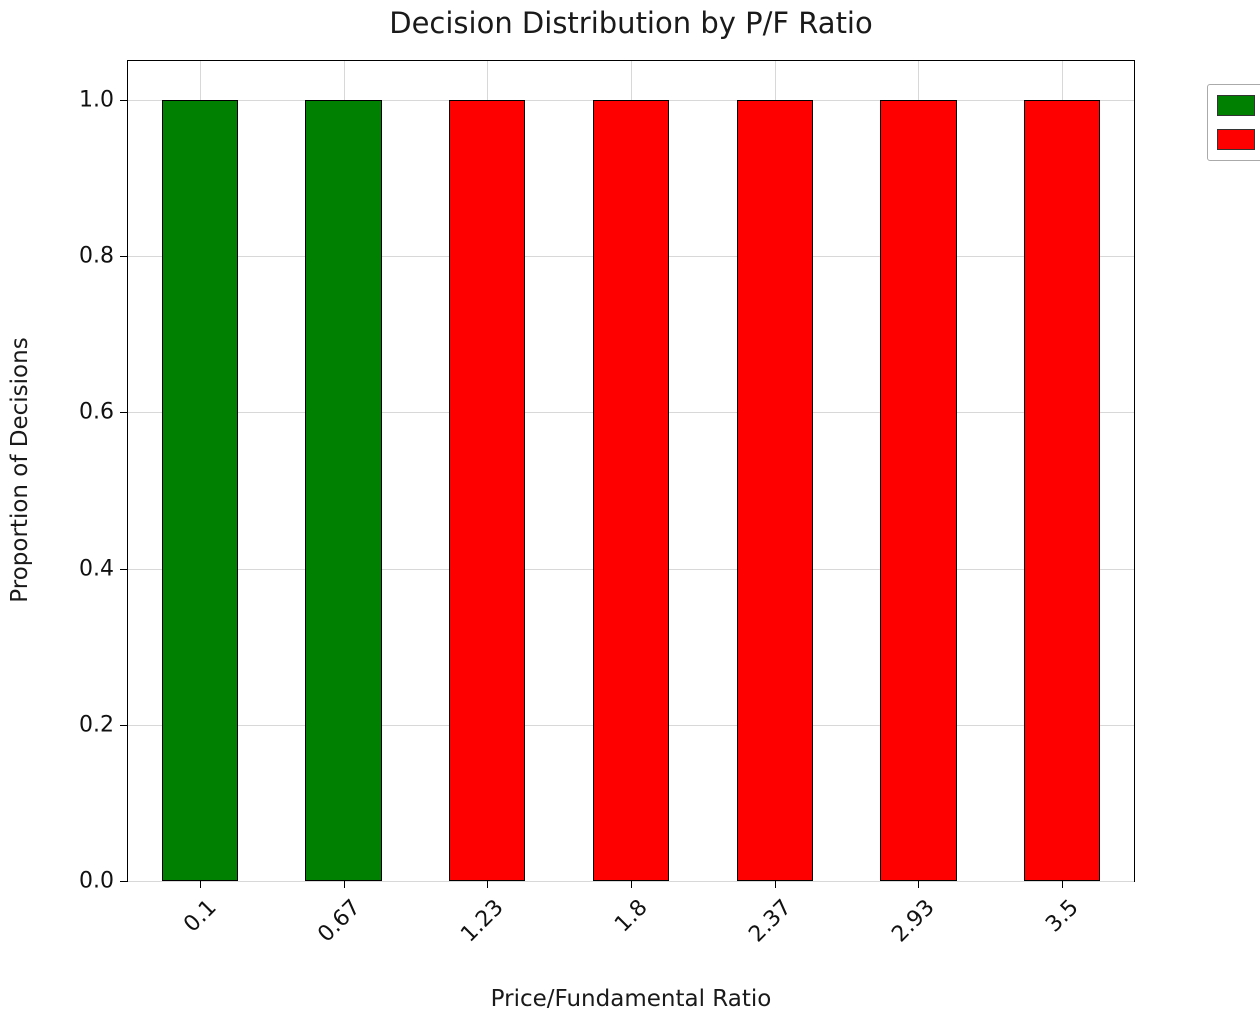  I want to click on y-axis-label: Proportion of Decisions, so click(20, 470).